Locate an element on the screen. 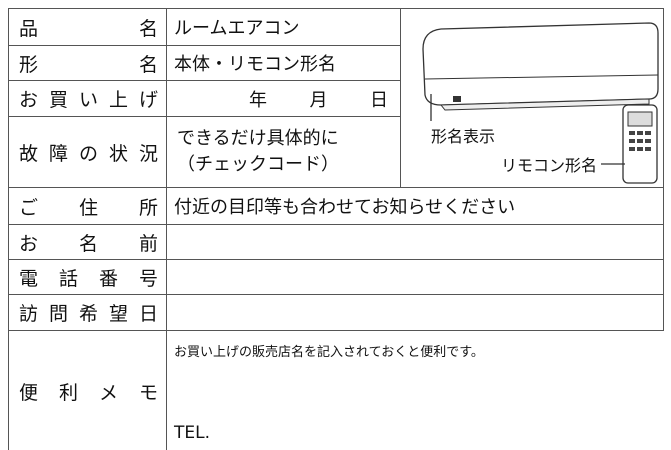 The image size is (671, 450). row-label-cell: ご 住 所 is located at coordinates (87, 205).